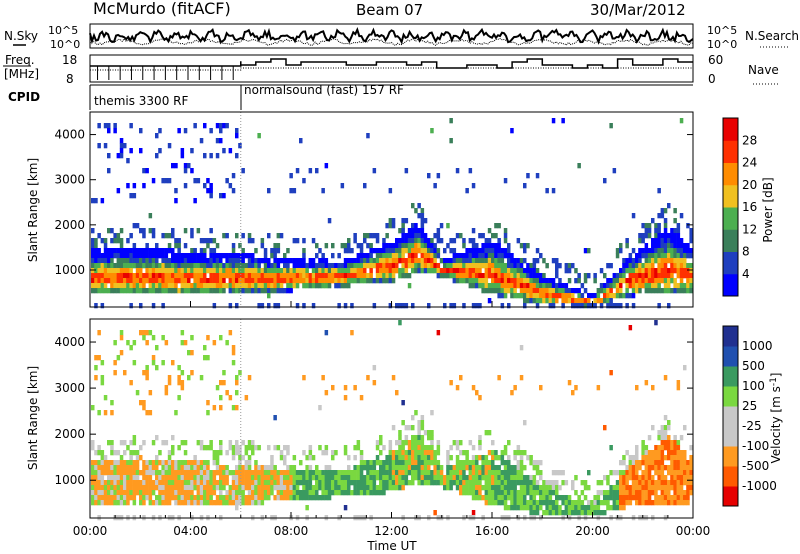  What do you see at coordinates (722, 44) in the screenshot?
I see `noise-tick-lower-right: 10^0` at bounding box center [722, 44].